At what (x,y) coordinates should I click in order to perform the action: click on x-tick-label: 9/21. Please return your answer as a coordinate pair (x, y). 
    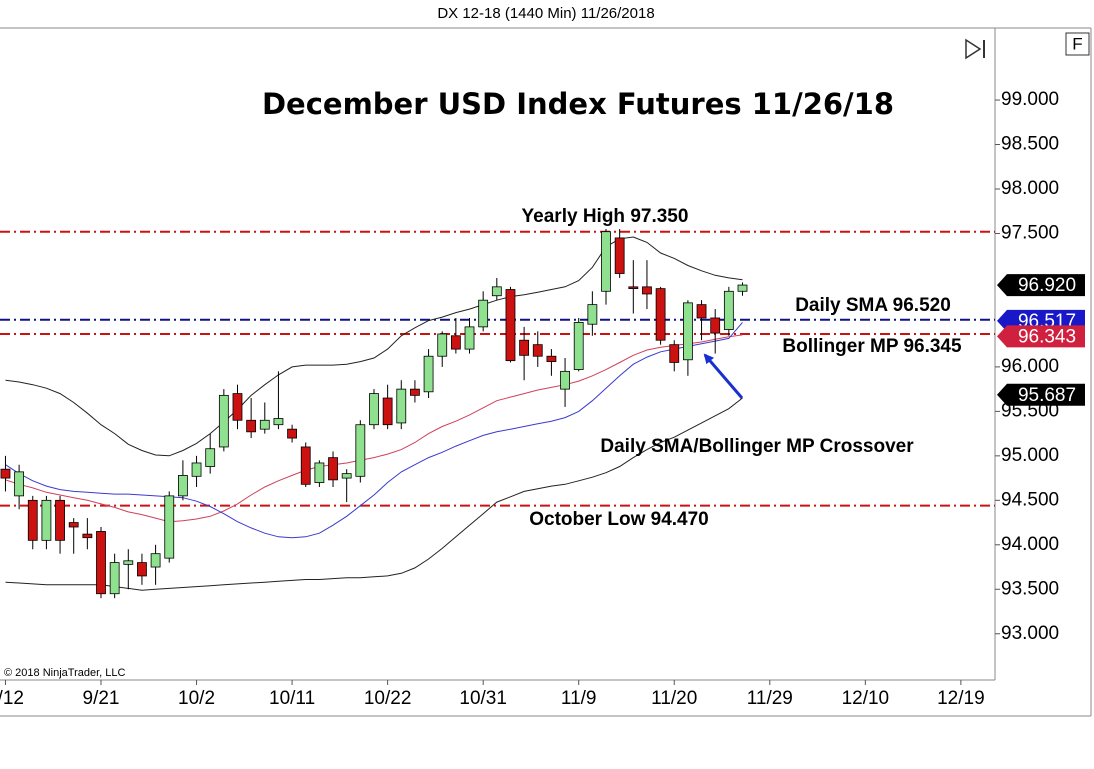
    Looking at the image, I should click on (101, 698).